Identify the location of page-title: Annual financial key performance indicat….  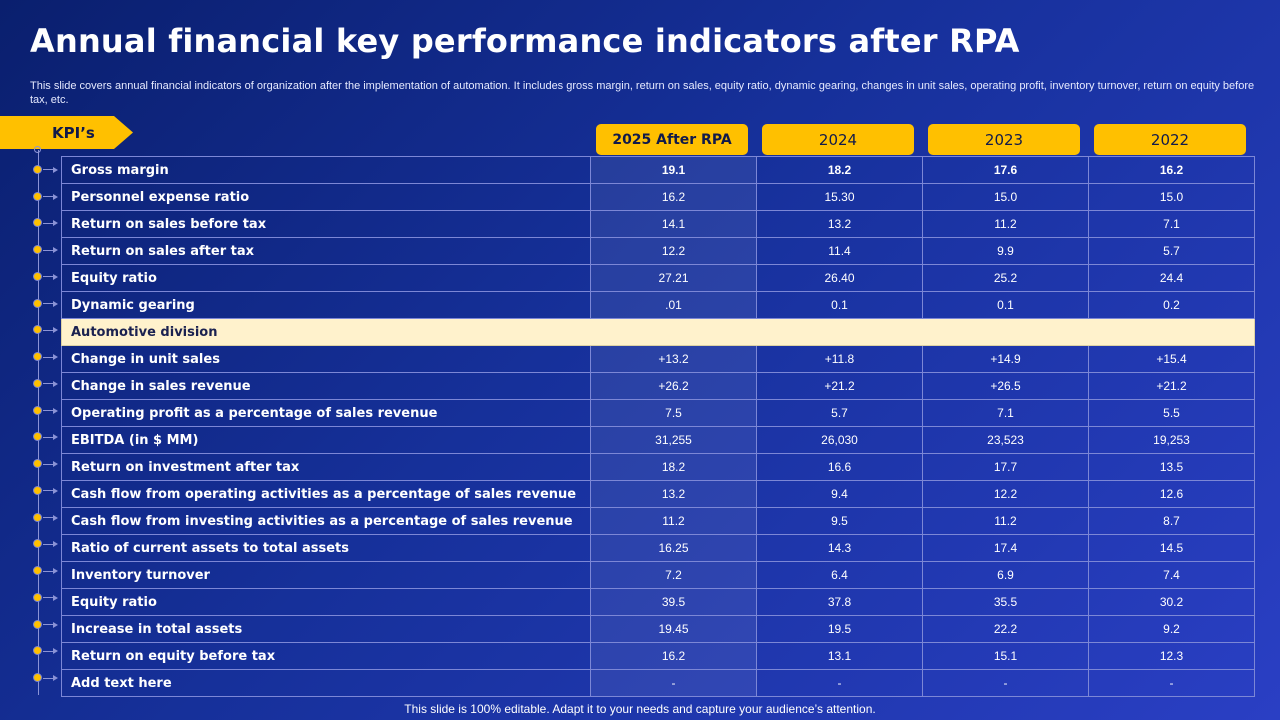
(525, 41).